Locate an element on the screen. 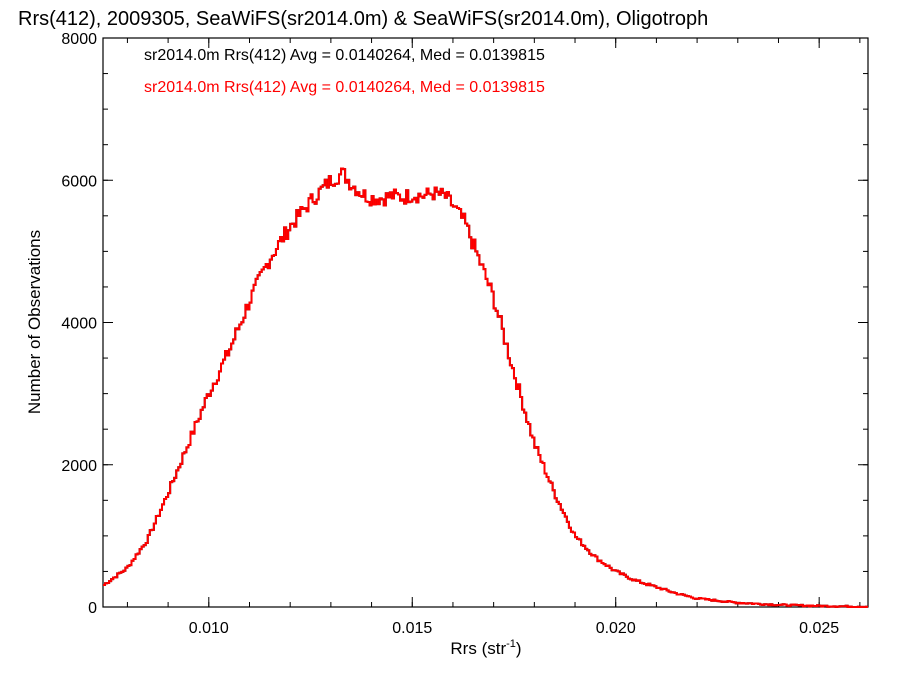 The image size is (900, 675). x-tick-label: 0.025 is located at coordinates (819, 628).